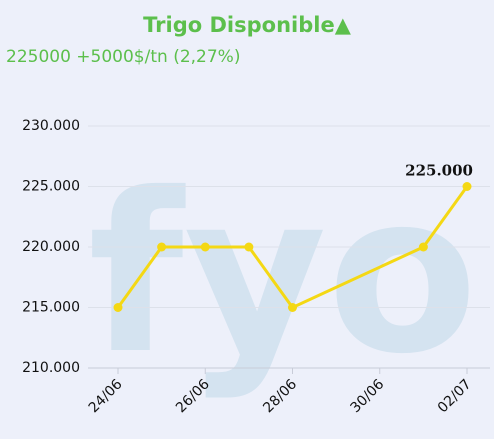  I want to click on value-label: 225.000, so click(439, 171).